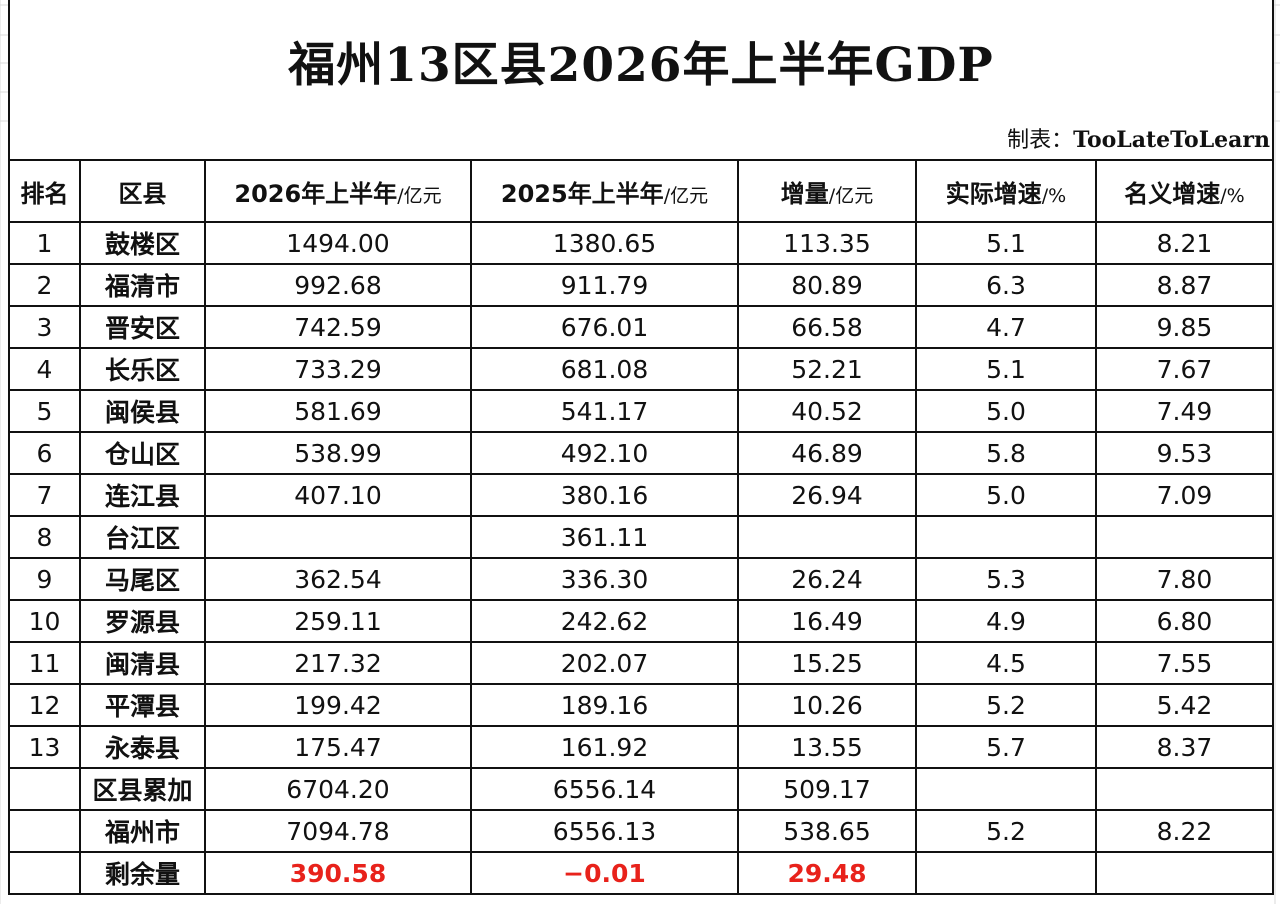 This screenshot has width=1280, height=904. What do you see at coordinates (142, 663) in the screenshot?
I see `table-cell: 闽清县` at bounding box center [142, 663].